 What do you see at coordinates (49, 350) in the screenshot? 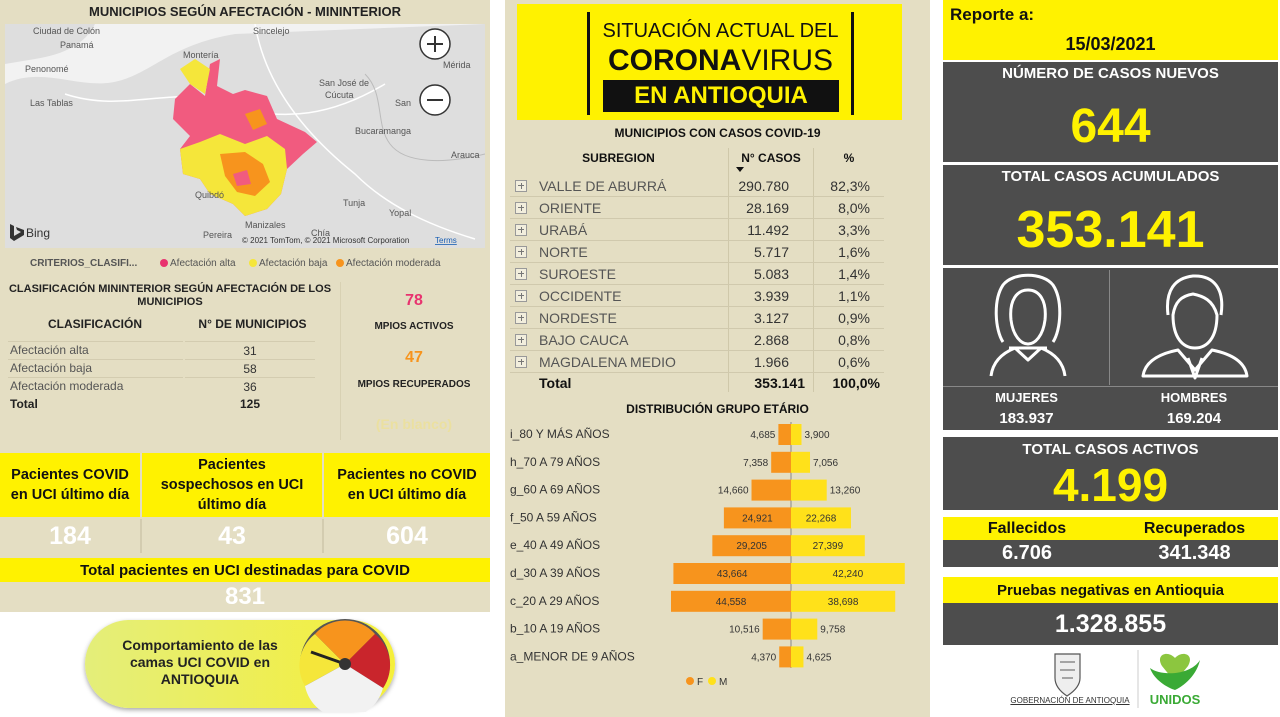
I see `table-cell: Afectación alta` at bounding box center [49, 350].